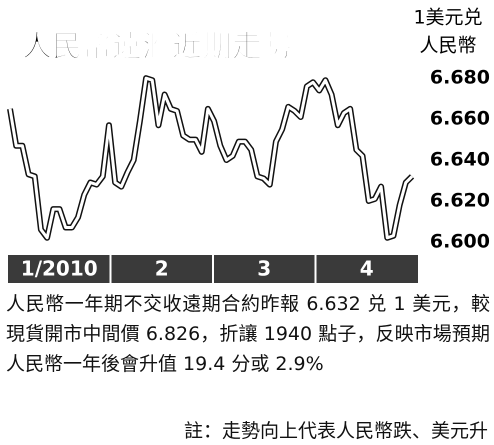 The width and height of the screenshot is (494, 445). I want to click on y-tick-label: 6.620, so click(460, 200).